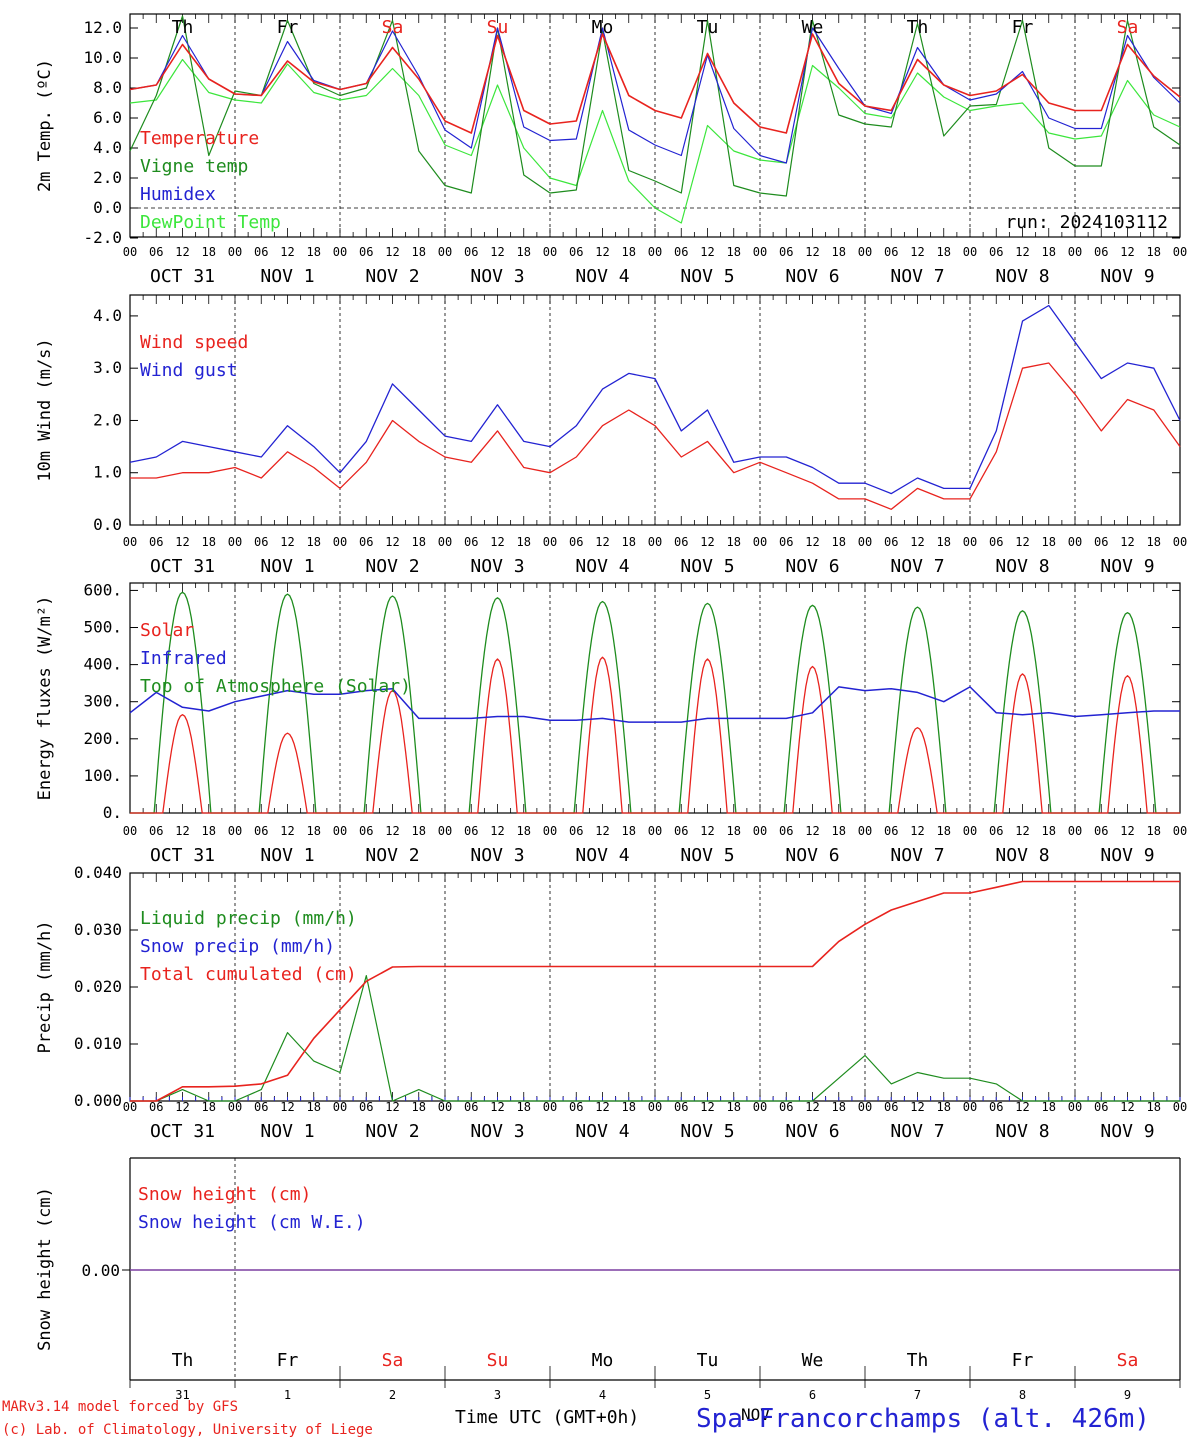  I want to click on y-tick-label: 3.0, so click(107, 367).